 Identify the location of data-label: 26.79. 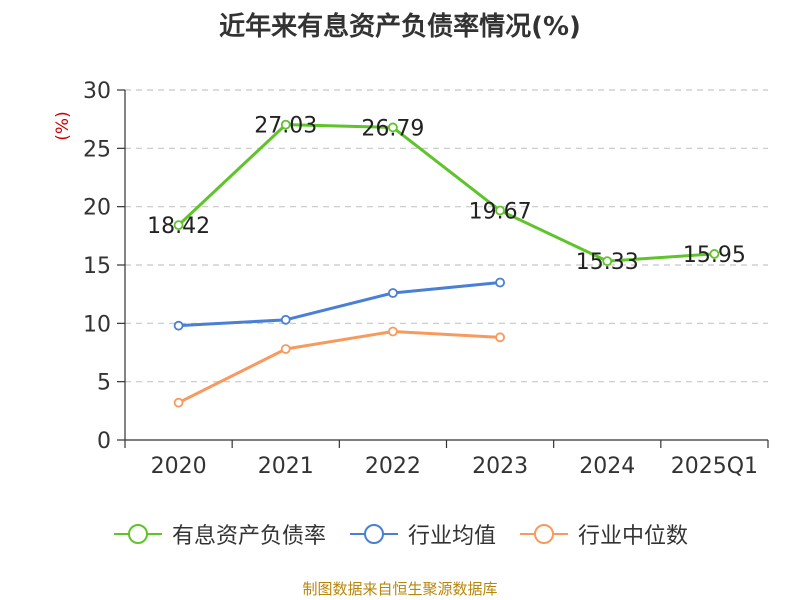
(392, 128).